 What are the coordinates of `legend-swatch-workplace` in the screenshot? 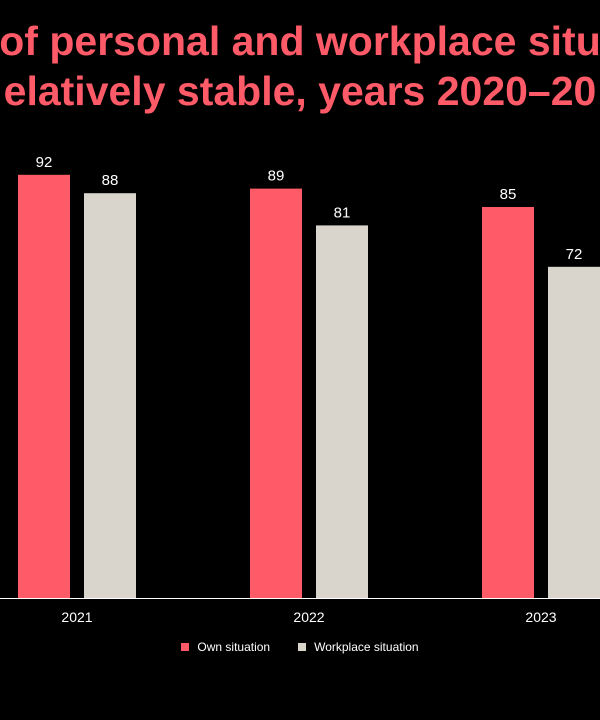 It's located at (302, 647).